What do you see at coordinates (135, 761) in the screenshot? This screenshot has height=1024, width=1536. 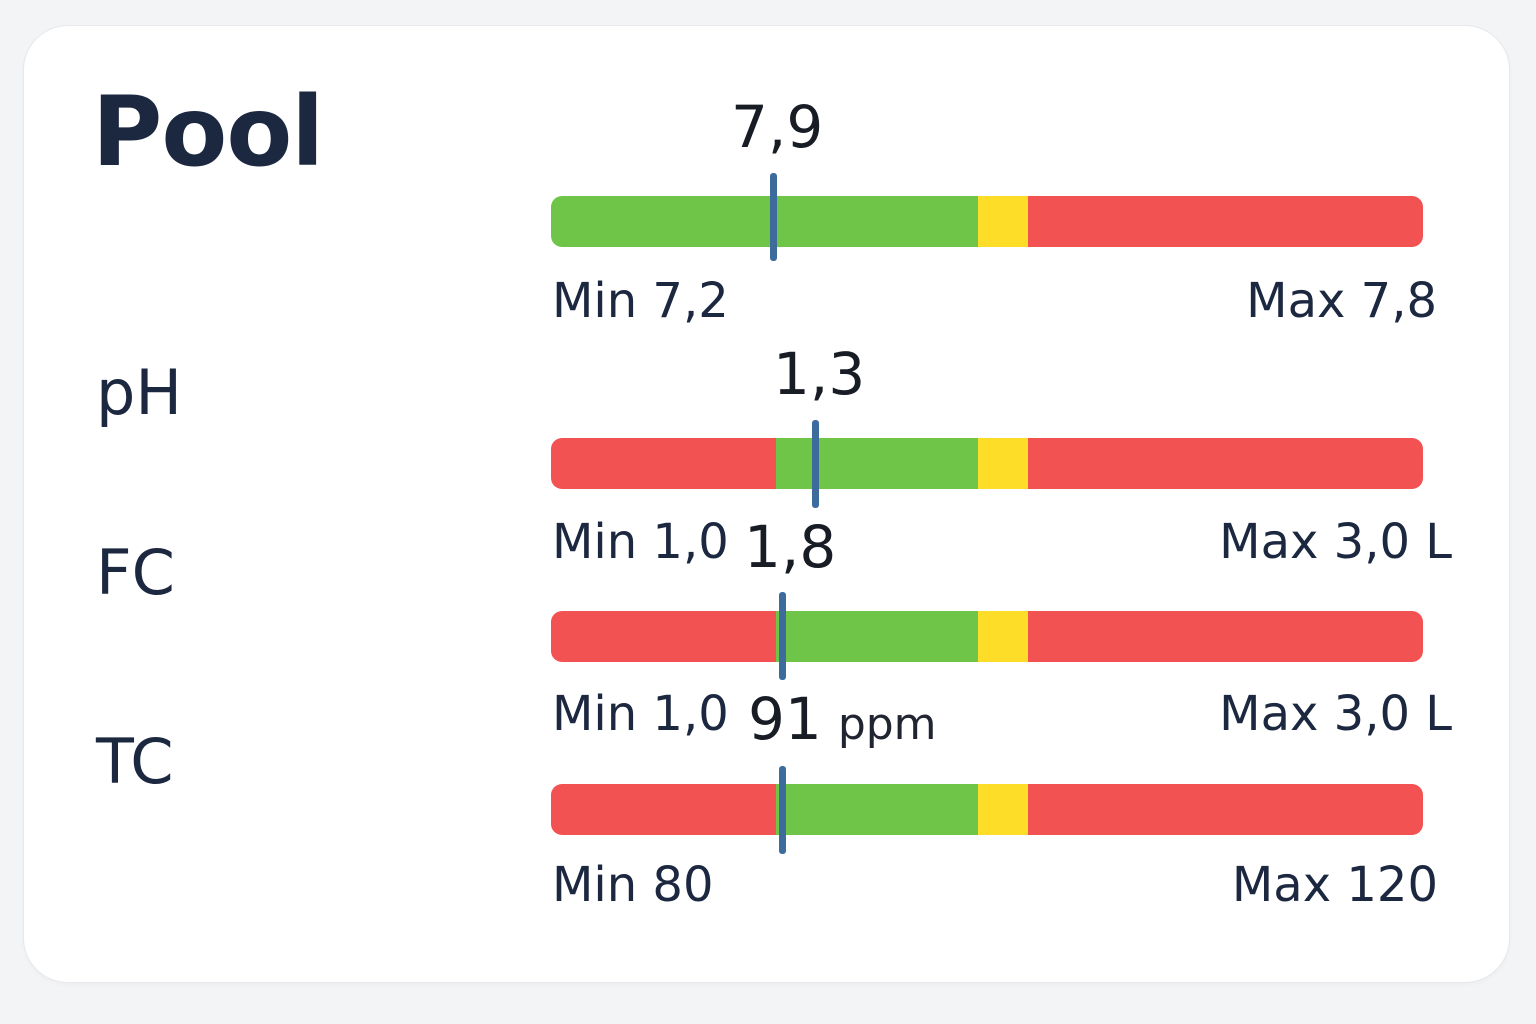 I see `row-label-tc: TC` at bounding box center [135, 761].